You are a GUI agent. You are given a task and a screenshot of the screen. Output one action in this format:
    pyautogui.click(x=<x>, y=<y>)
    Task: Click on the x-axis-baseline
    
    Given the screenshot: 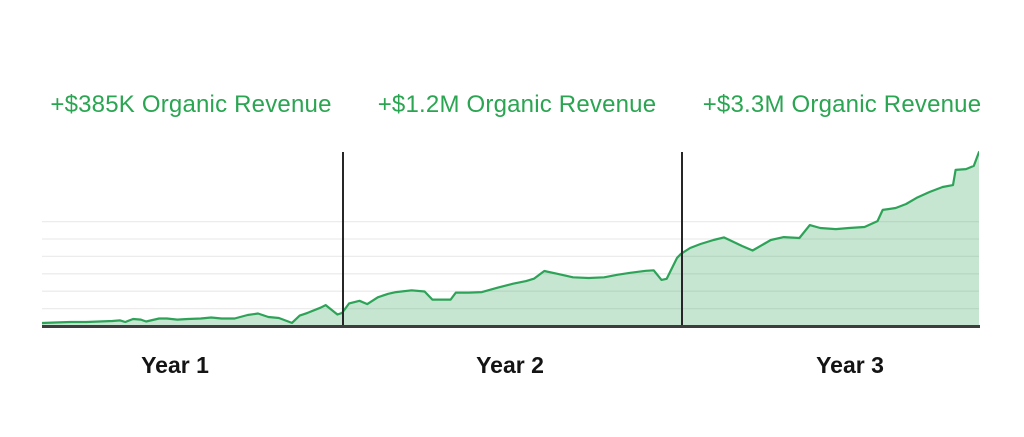 What is the action you would take?
    pyautogui.click(x=511, y=326)
    